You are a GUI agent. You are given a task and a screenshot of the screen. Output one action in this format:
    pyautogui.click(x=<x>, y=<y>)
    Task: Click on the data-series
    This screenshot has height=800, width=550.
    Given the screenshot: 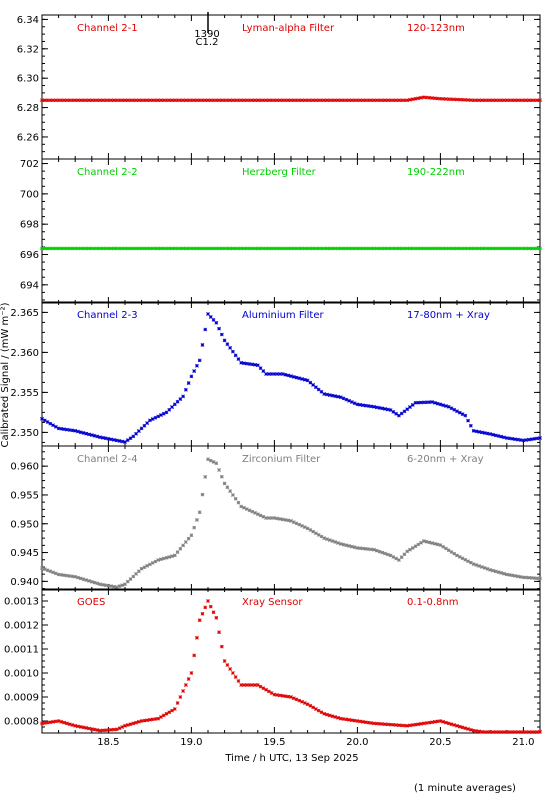 What is the action you would take?
    pyautogui.click(x=291, y=248)
    